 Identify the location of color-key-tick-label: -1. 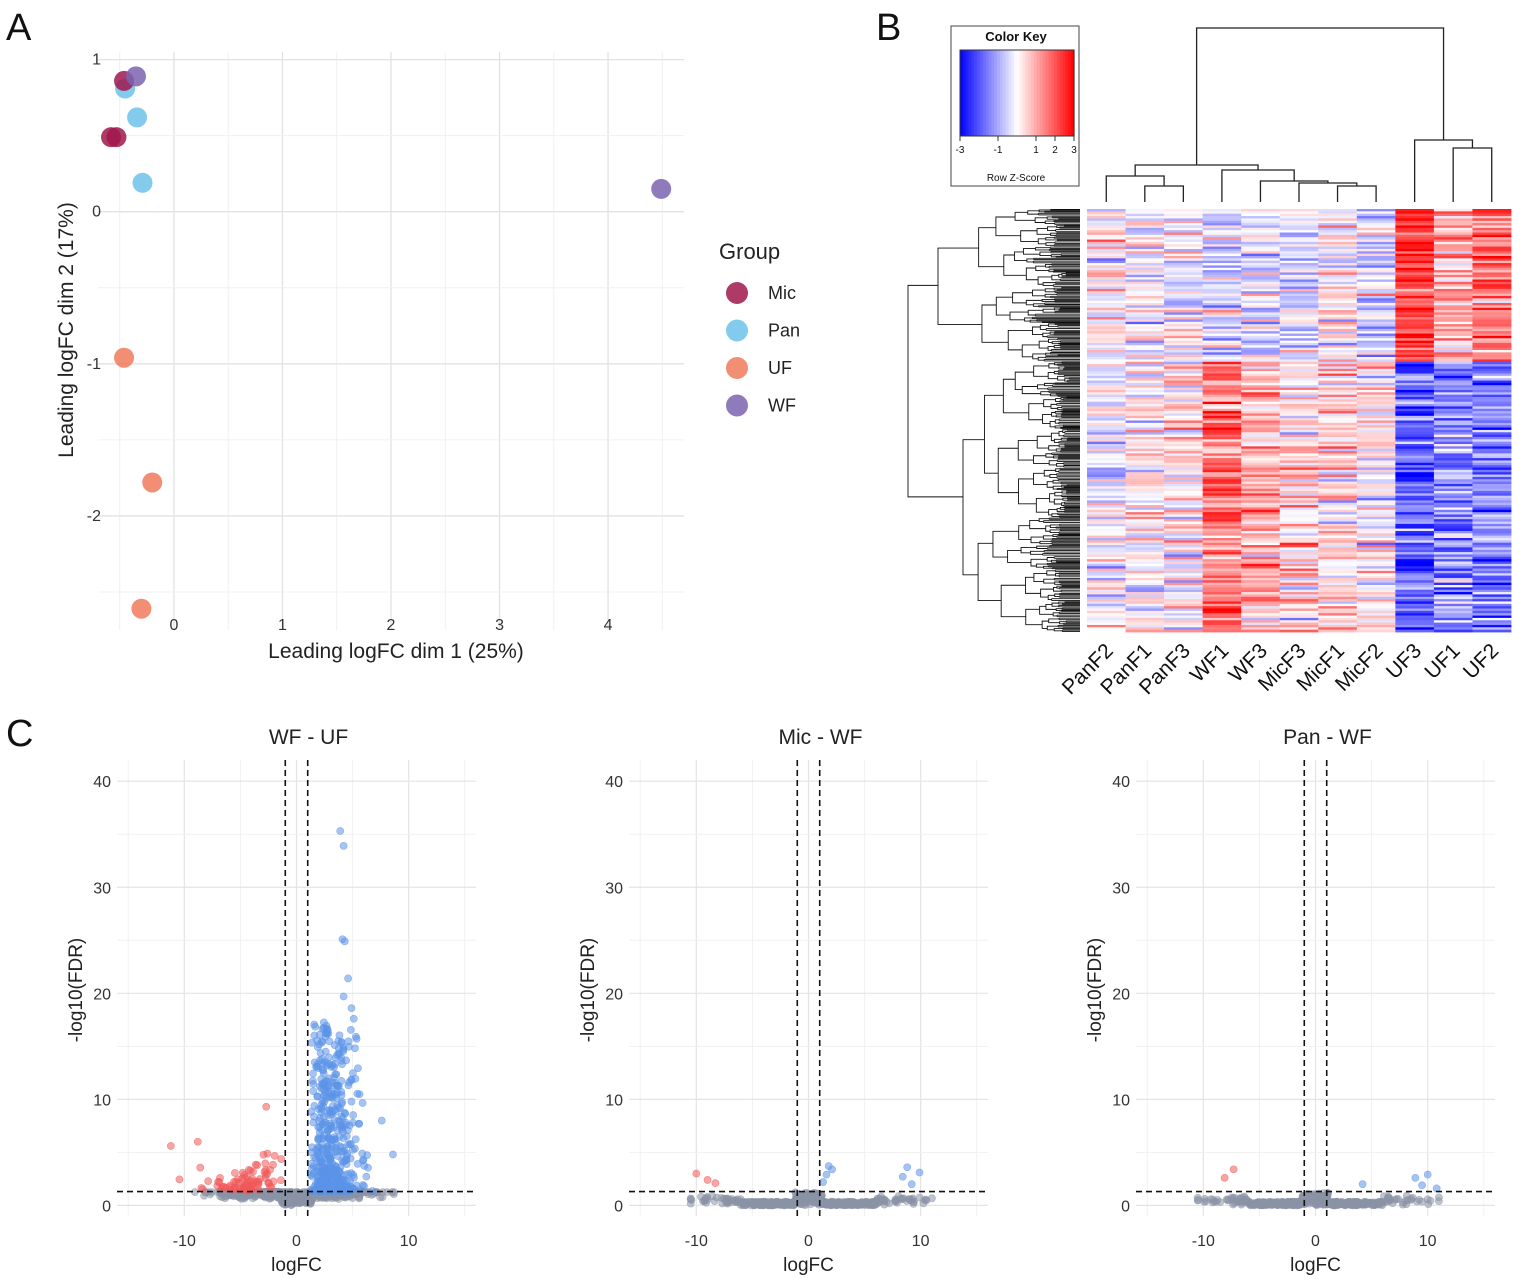
(998, 150).